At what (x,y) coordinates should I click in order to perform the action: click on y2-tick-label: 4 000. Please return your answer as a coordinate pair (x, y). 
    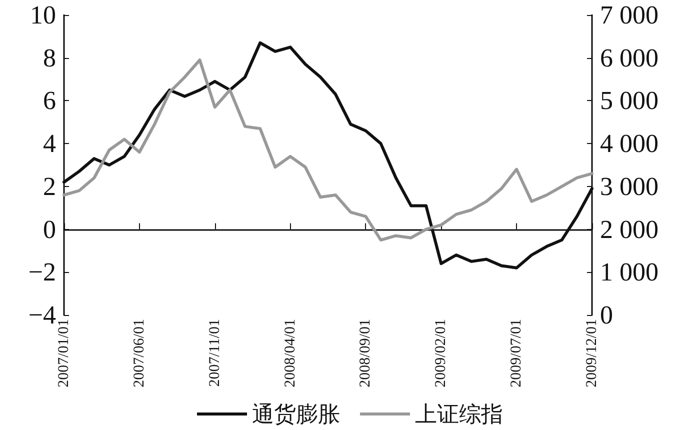
    Looking at the image, I should click on (629, 143).